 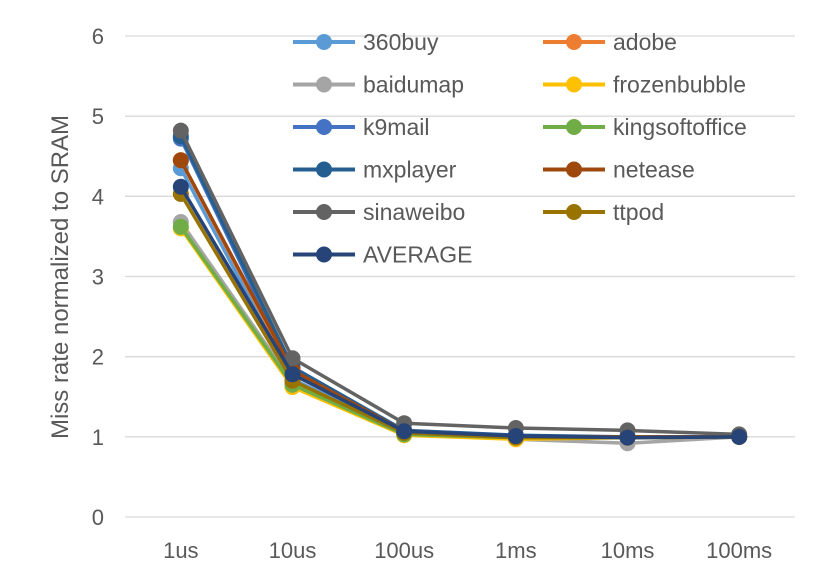 I want to click on legend-item: mxplayer, so click(x=375, y=170).